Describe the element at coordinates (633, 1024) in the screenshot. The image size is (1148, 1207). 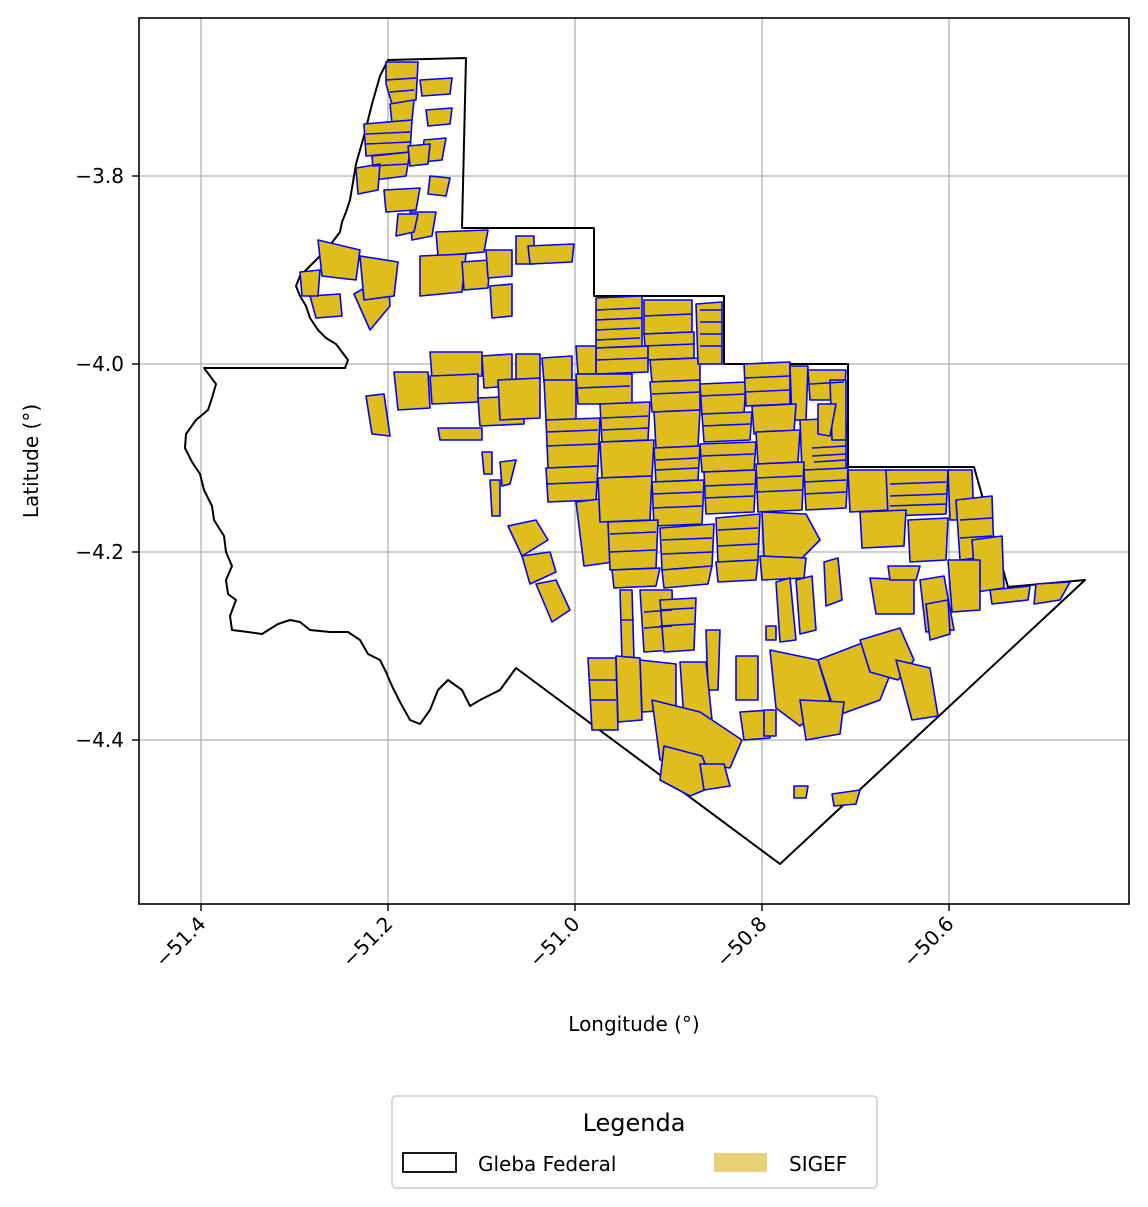
I see `x-axis-label: Longitude (°)` at that location.